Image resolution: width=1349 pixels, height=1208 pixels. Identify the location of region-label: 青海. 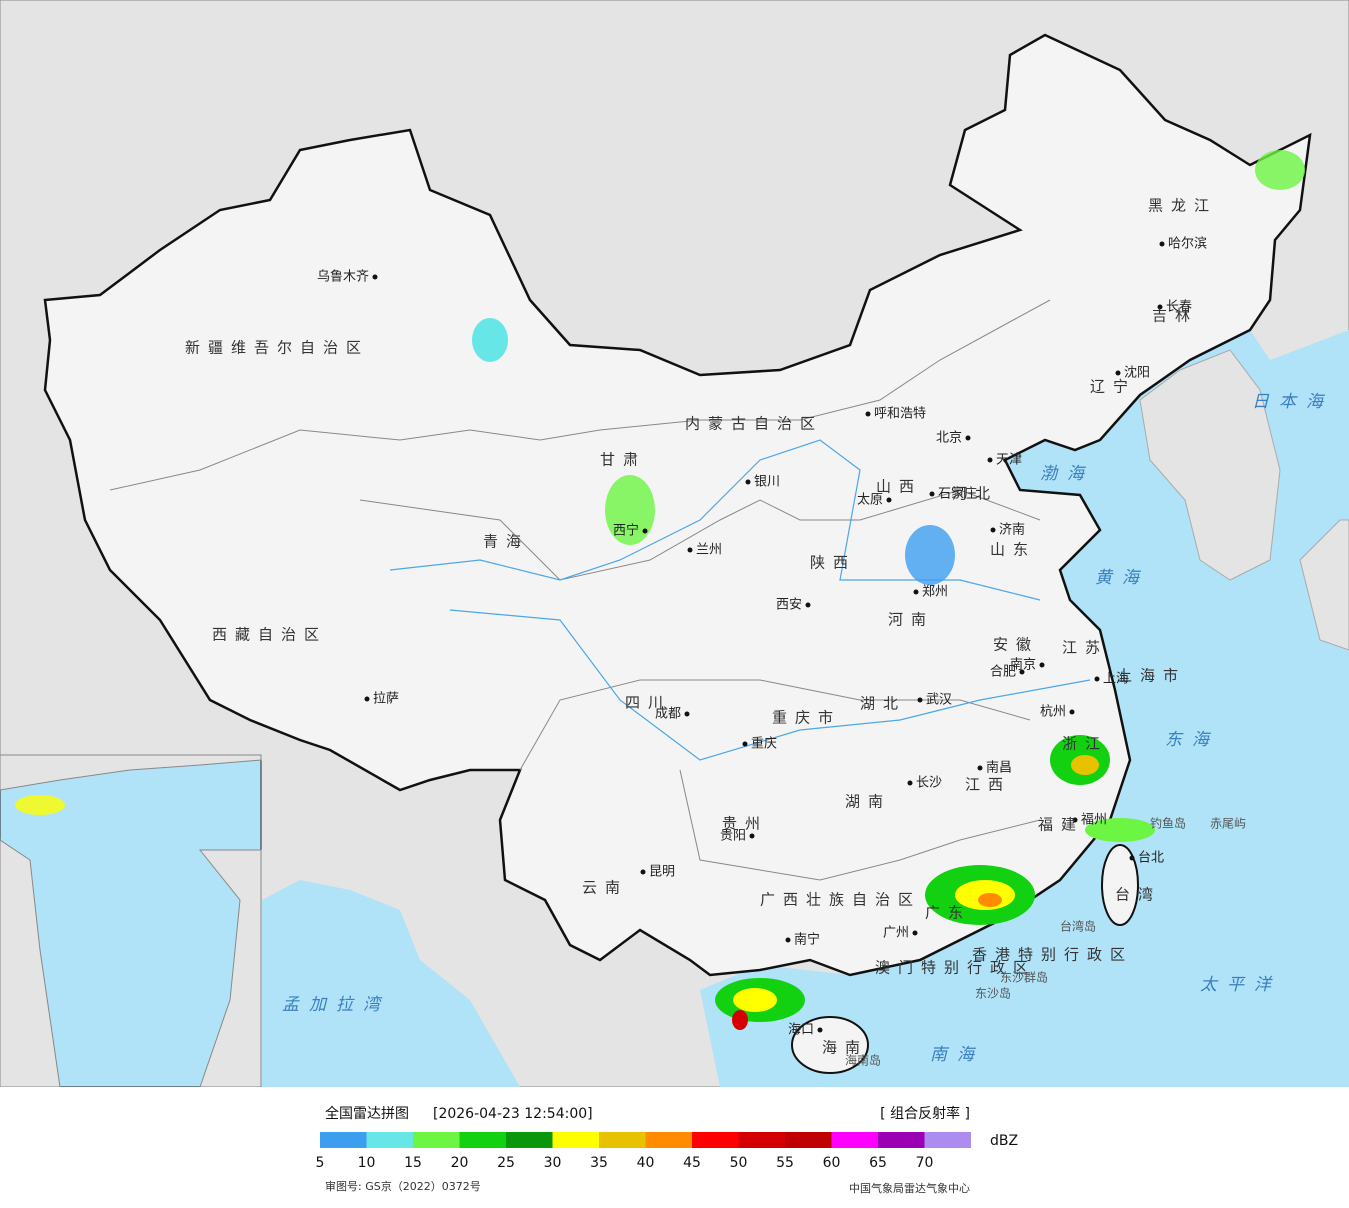
(506, 542).